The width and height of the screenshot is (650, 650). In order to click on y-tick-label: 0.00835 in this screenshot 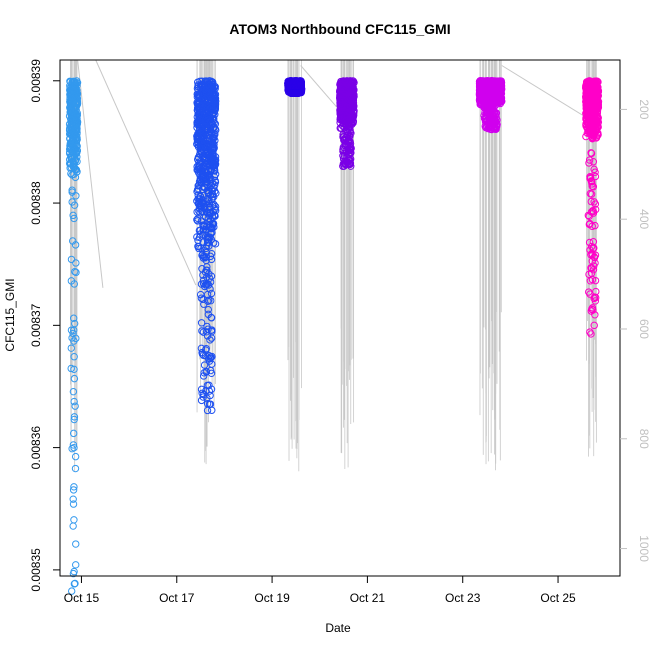, I will do `click(36, 570)`.